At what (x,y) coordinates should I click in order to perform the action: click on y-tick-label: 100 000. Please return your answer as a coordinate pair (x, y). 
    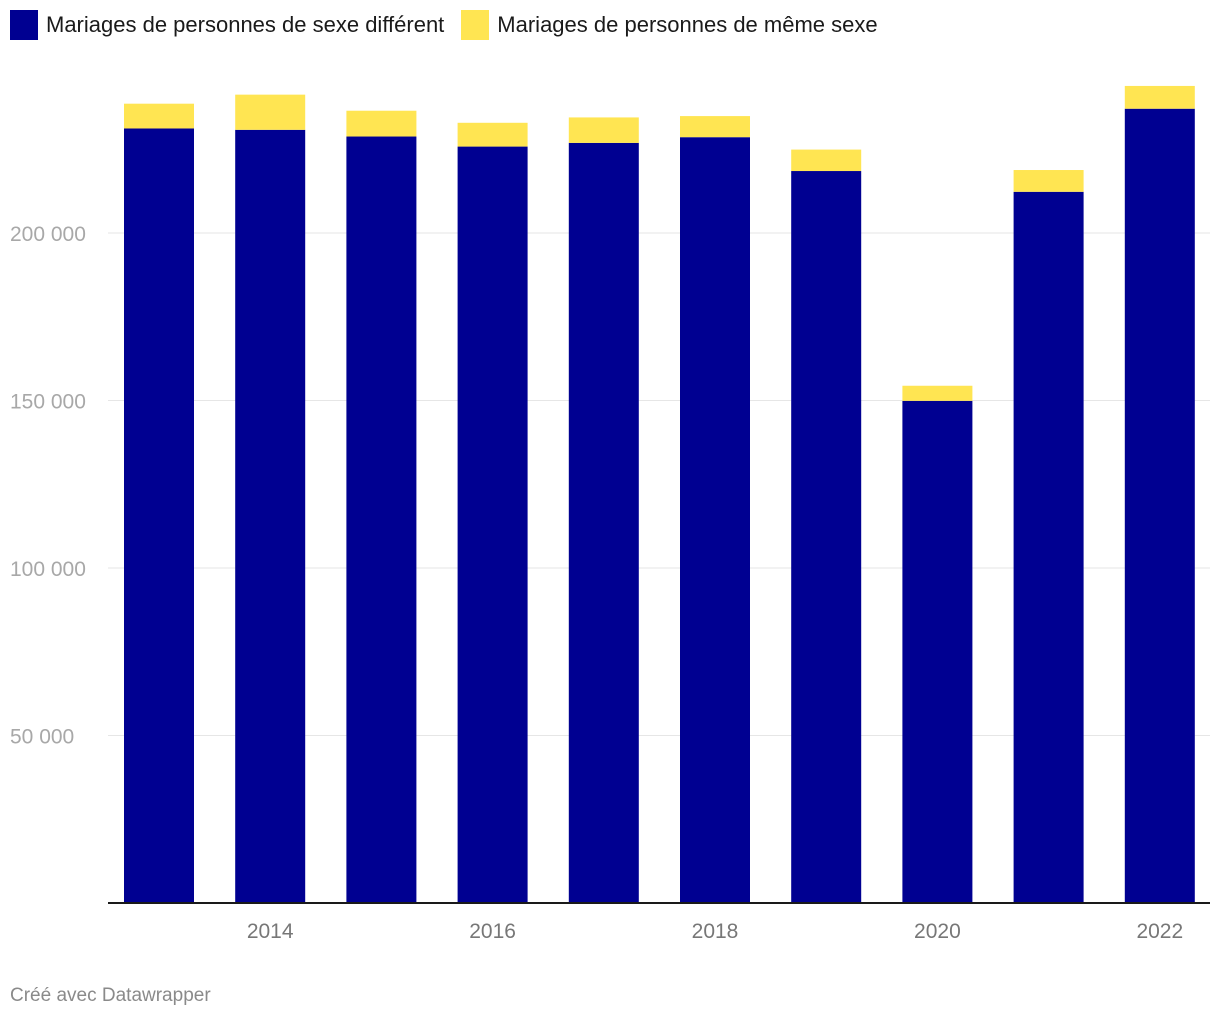
    Looking at the image, I should click on (48, 569).